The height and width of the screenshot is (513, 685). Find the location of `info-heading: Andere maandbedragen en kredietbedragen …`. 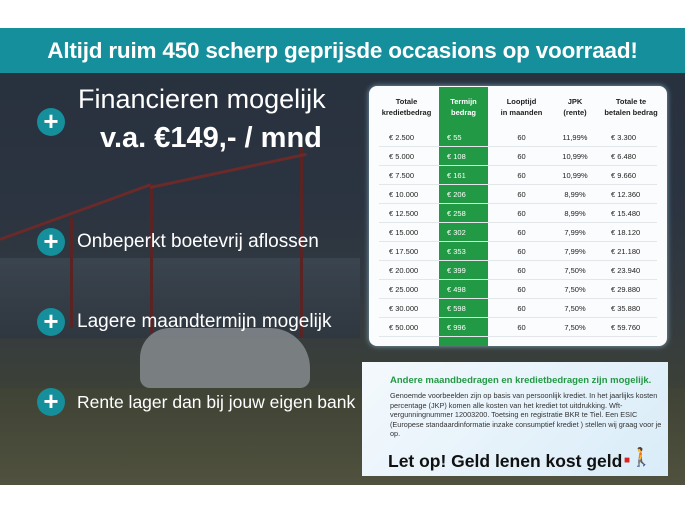

info-heading: Andere maandbedragen en kredietbedragen … is located at coordinates (521, 380).